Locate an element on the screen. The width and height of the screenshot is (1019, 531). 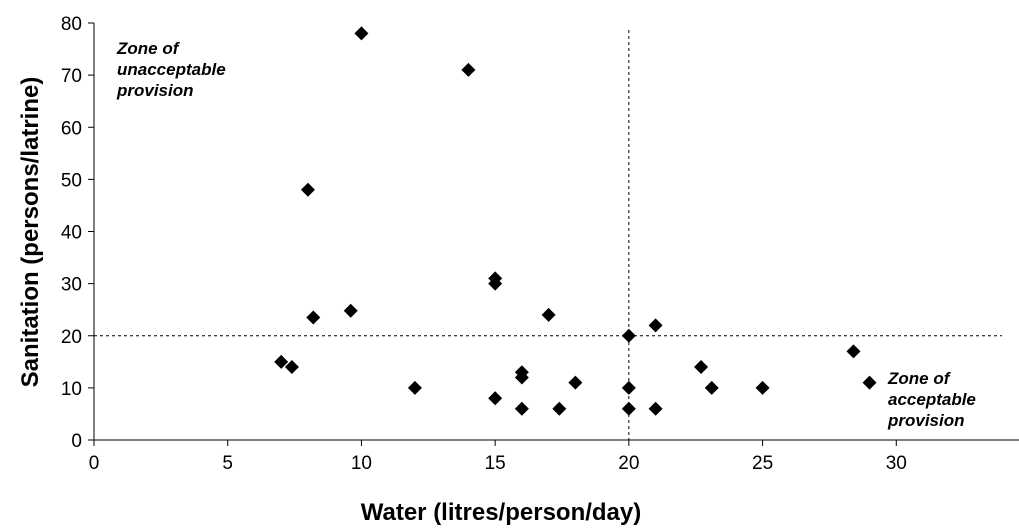
zone-annotation-line: acceptable is located at coordinates (932, 399).